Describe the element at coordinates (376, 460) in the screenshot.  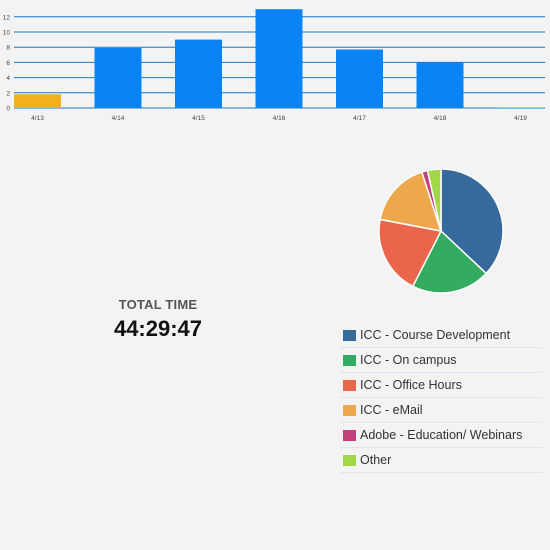
I see `legend-label: Other` at that location.